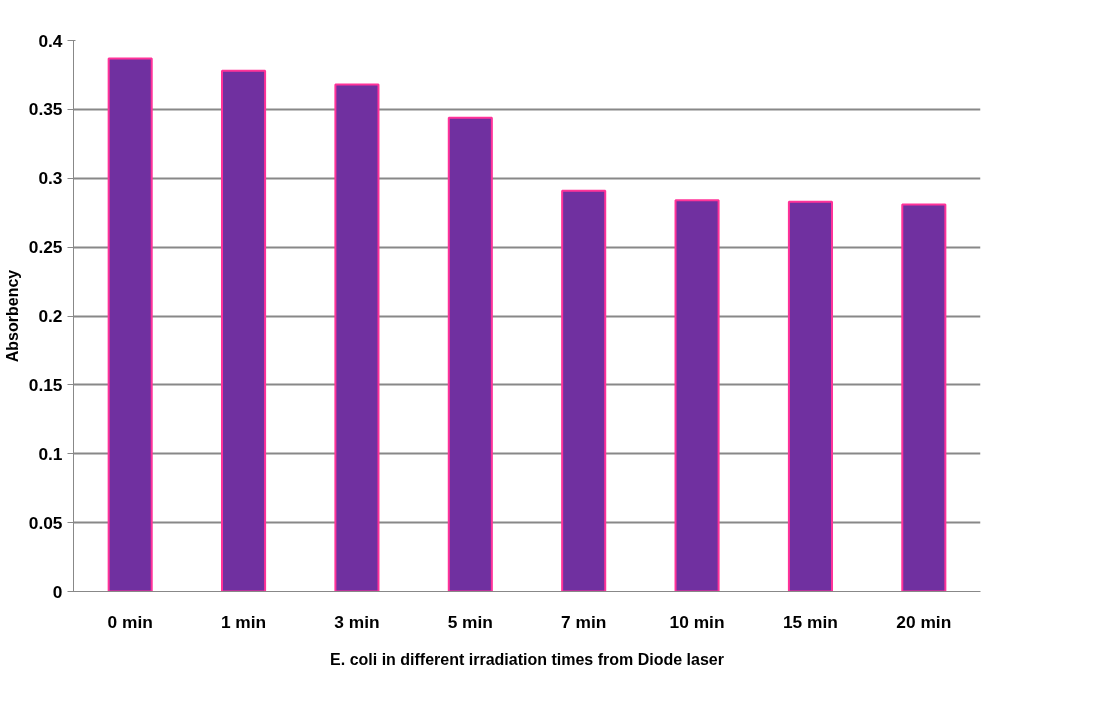 Image resolution: width=1094 pixels, height=701 pixels. Describe the element at coordinates (50, 40) in the screenshot. I see `y-tick-label: 0.4` at that location.